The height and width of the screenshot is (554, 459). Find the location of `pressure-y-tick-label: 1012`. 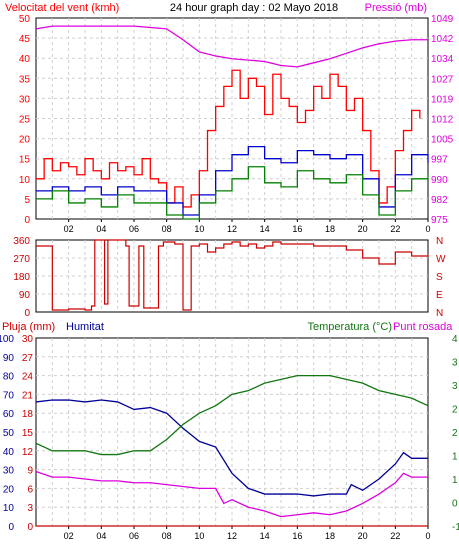

pressure-y-tick-label: 1012 is located at coordinates (442, 120).